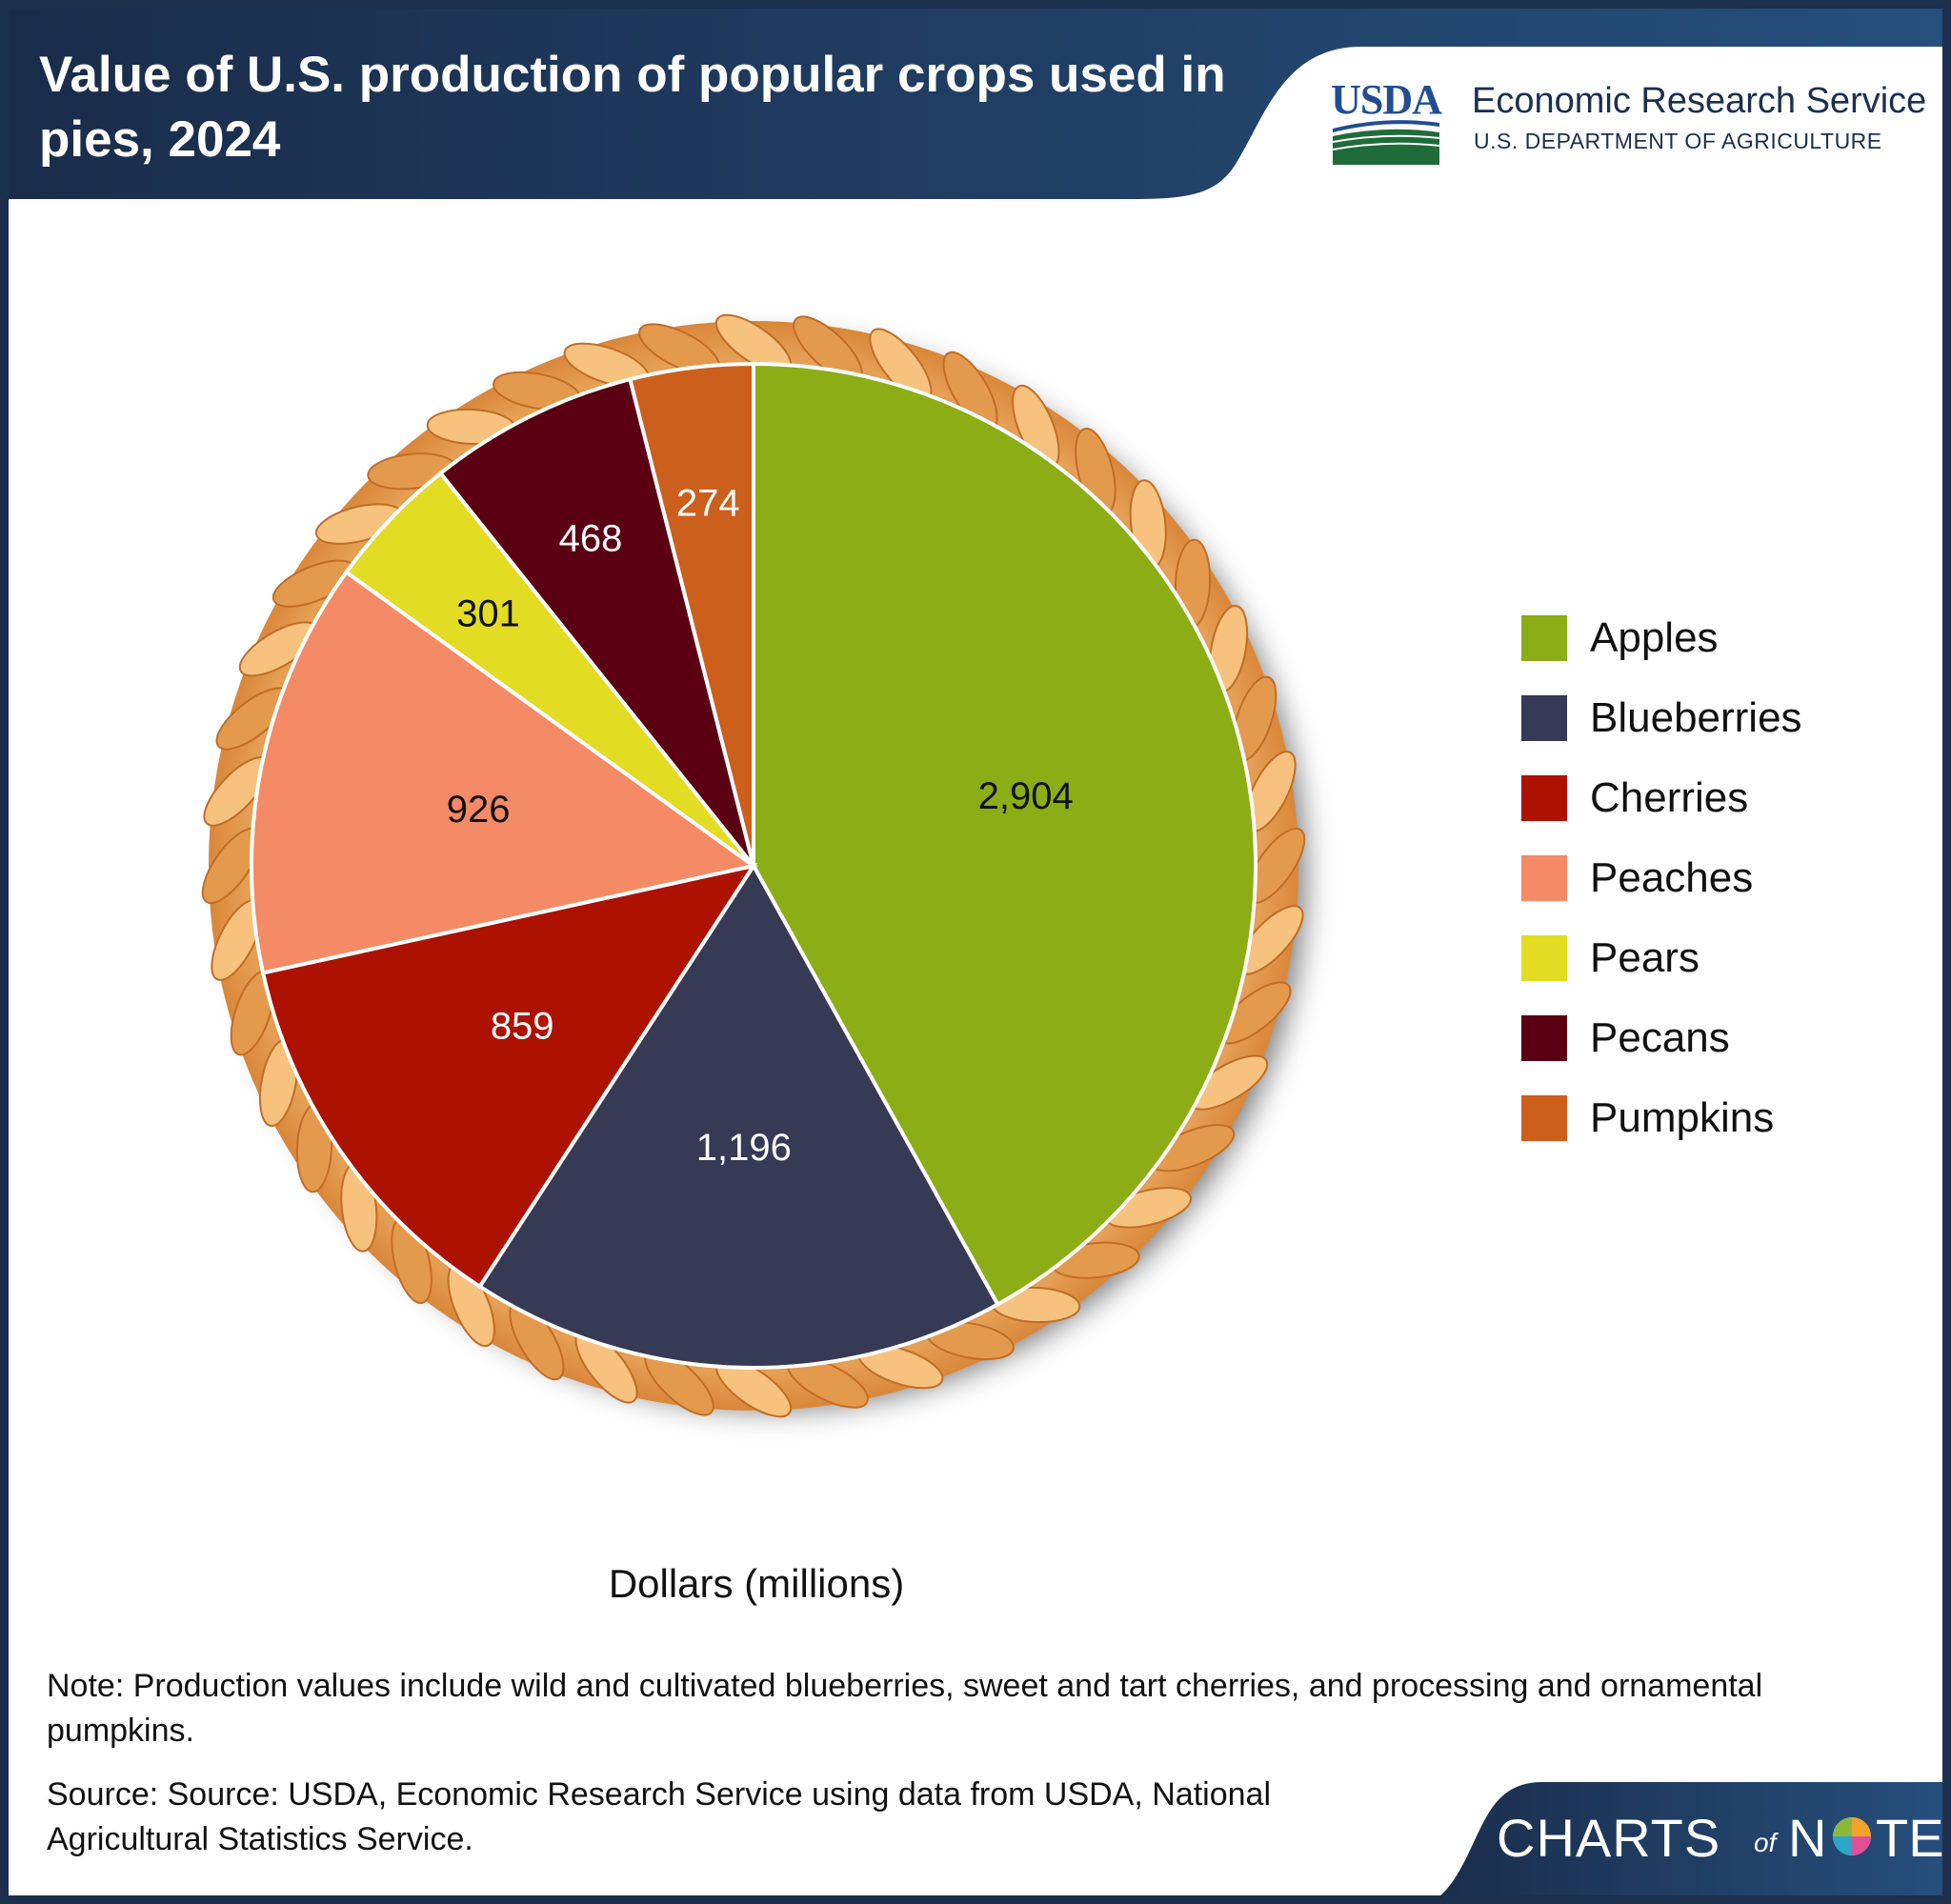 The width and height of the screenshot is (1951, 1904). Describe the element at coordinates (1645, 958) in the screenshot. I see `legend-label: Pears` at that location.